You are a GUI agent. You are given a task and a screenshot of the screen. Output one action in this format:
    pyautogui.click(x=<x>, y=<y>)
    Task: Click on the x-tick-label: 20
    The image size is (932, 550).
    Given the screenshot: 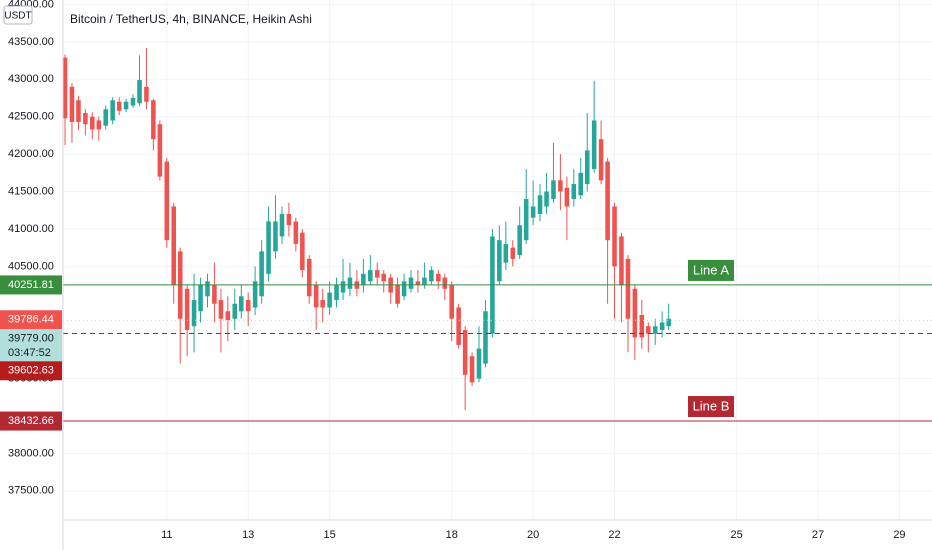 What is the action you would take?
    pyautogui.click(x=533, y=535)
    